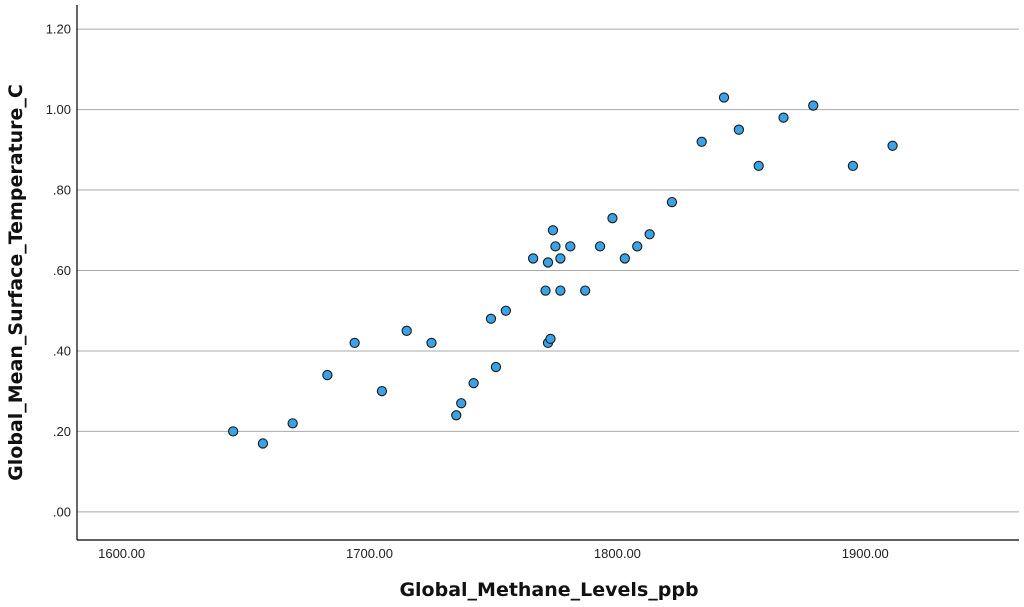 This screenshot has height=607, width=1024. I want to click on y-tick-labels: .00 .20 .40 .60 .80 1.00 1.20, so click(58, 271).